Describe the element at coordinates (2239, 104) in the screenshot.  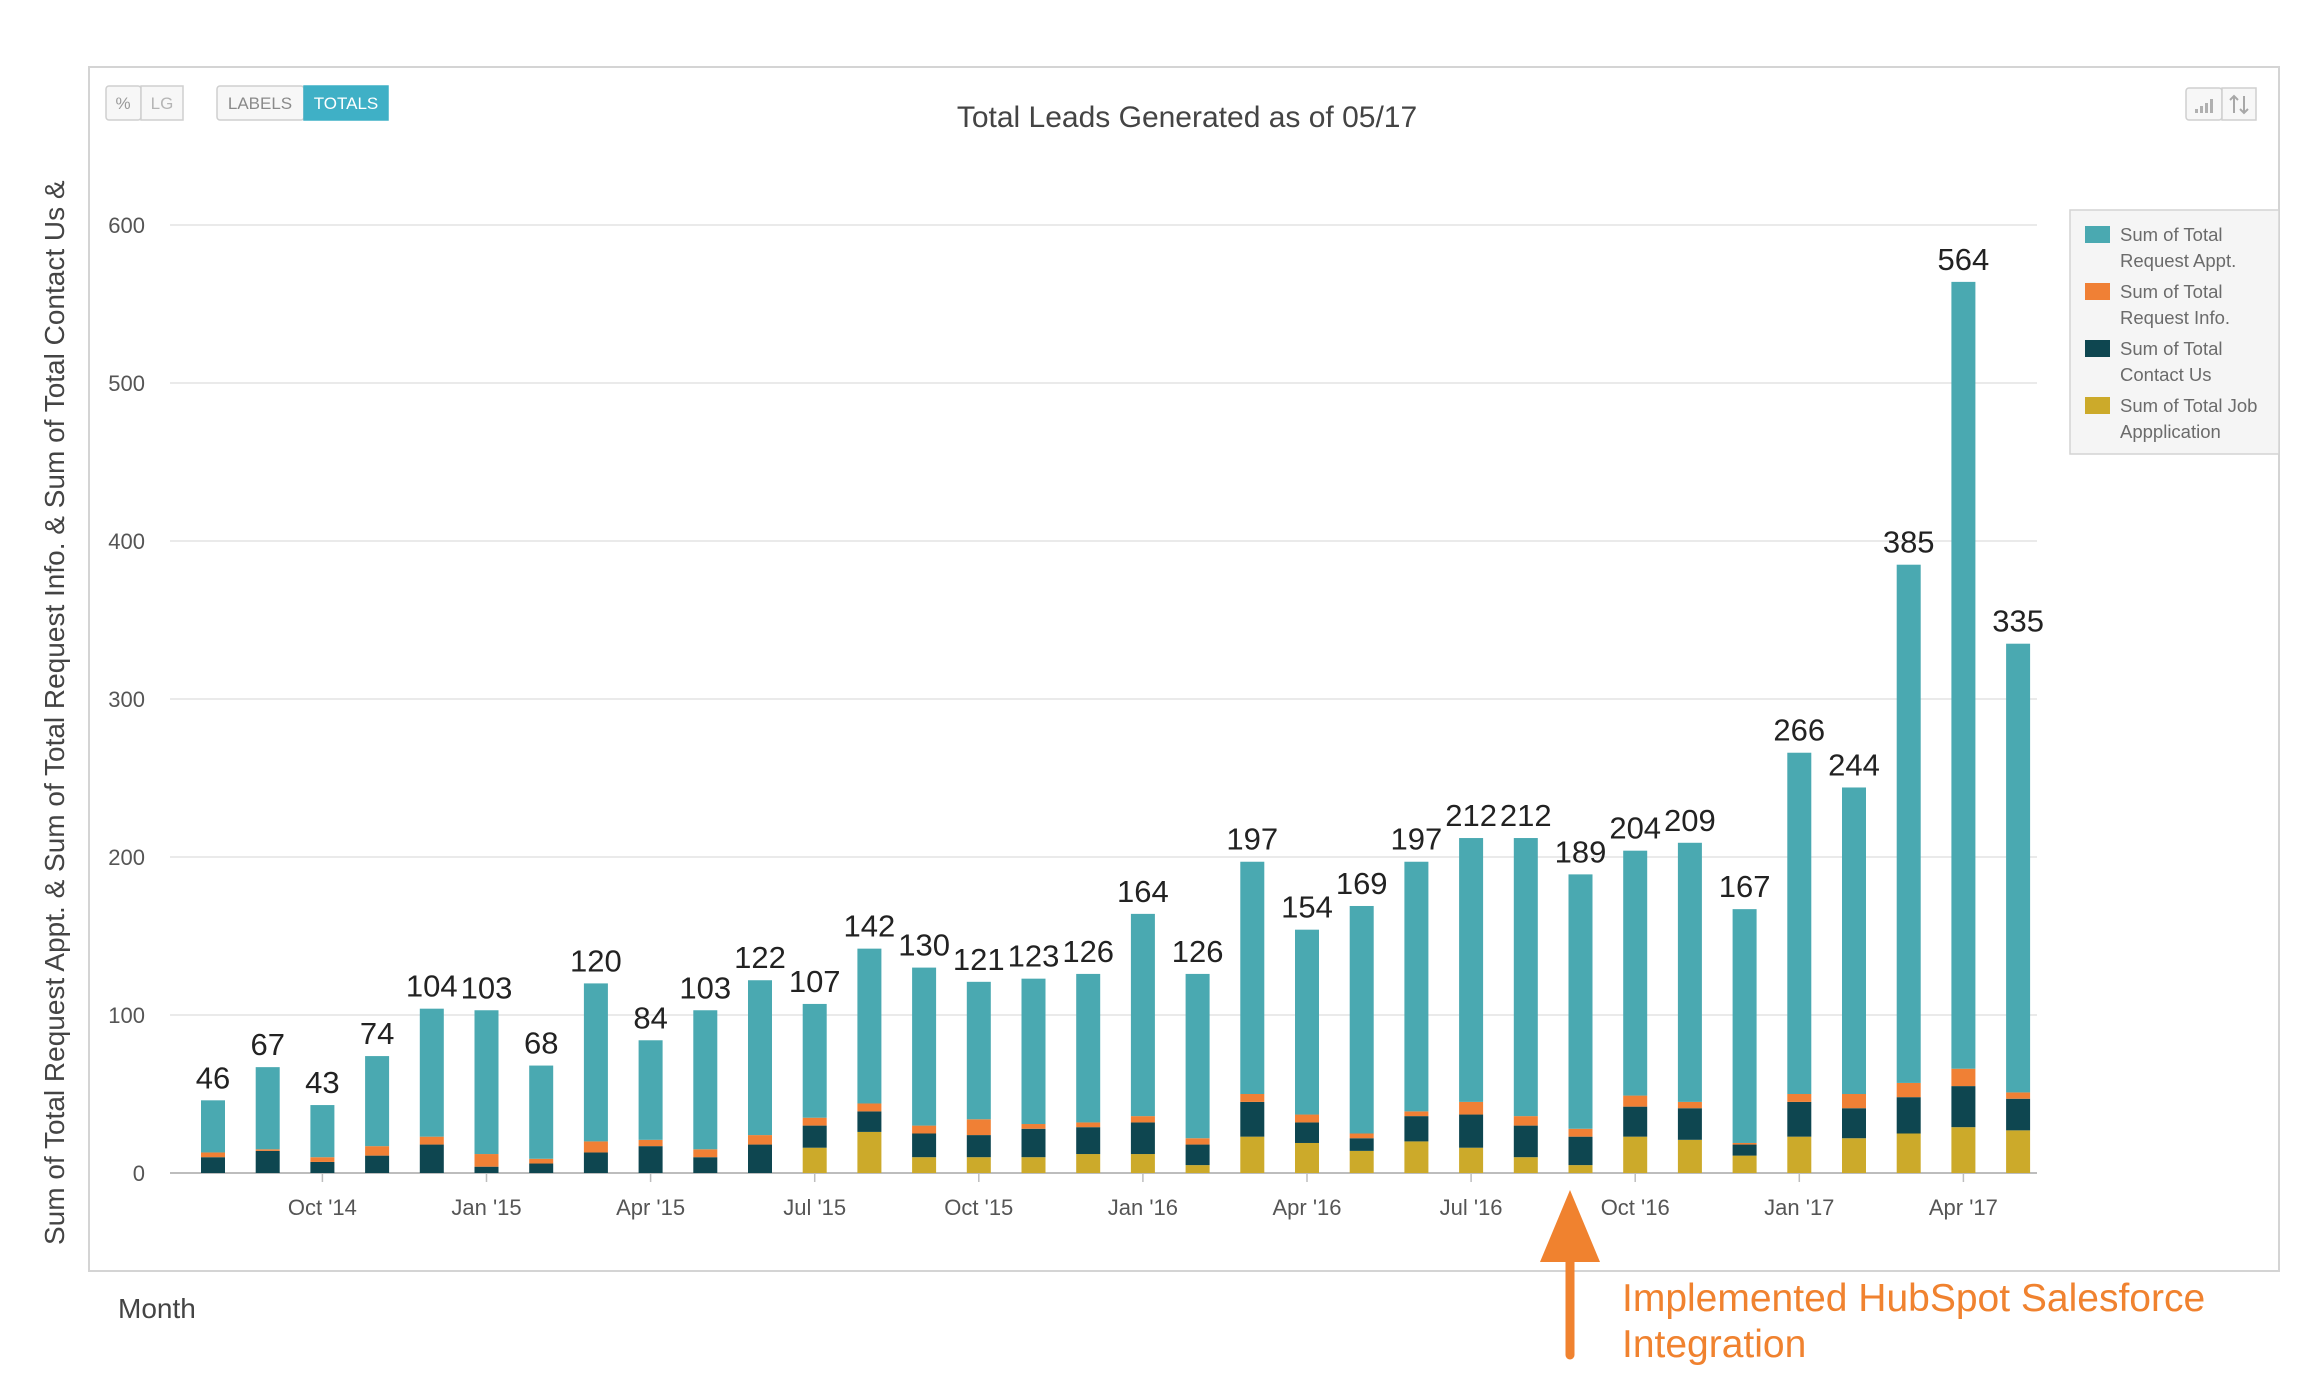
I see `sort-button` at that location.